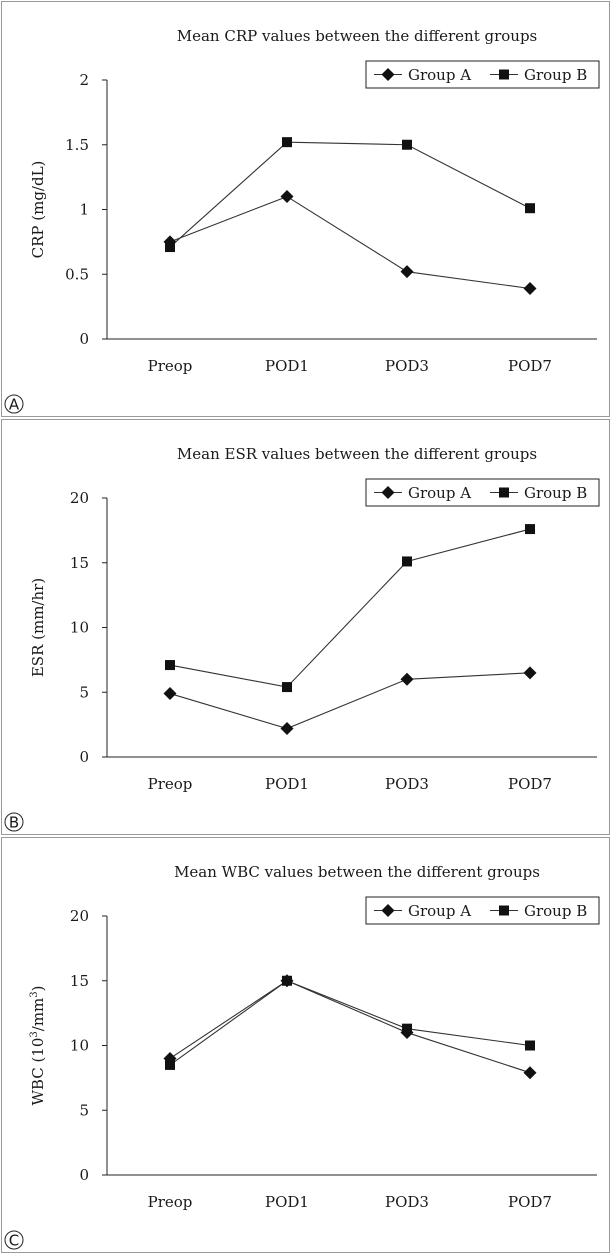  I want to click on y-axis-label-text: ESR (mm/hr), so click(38, 627).